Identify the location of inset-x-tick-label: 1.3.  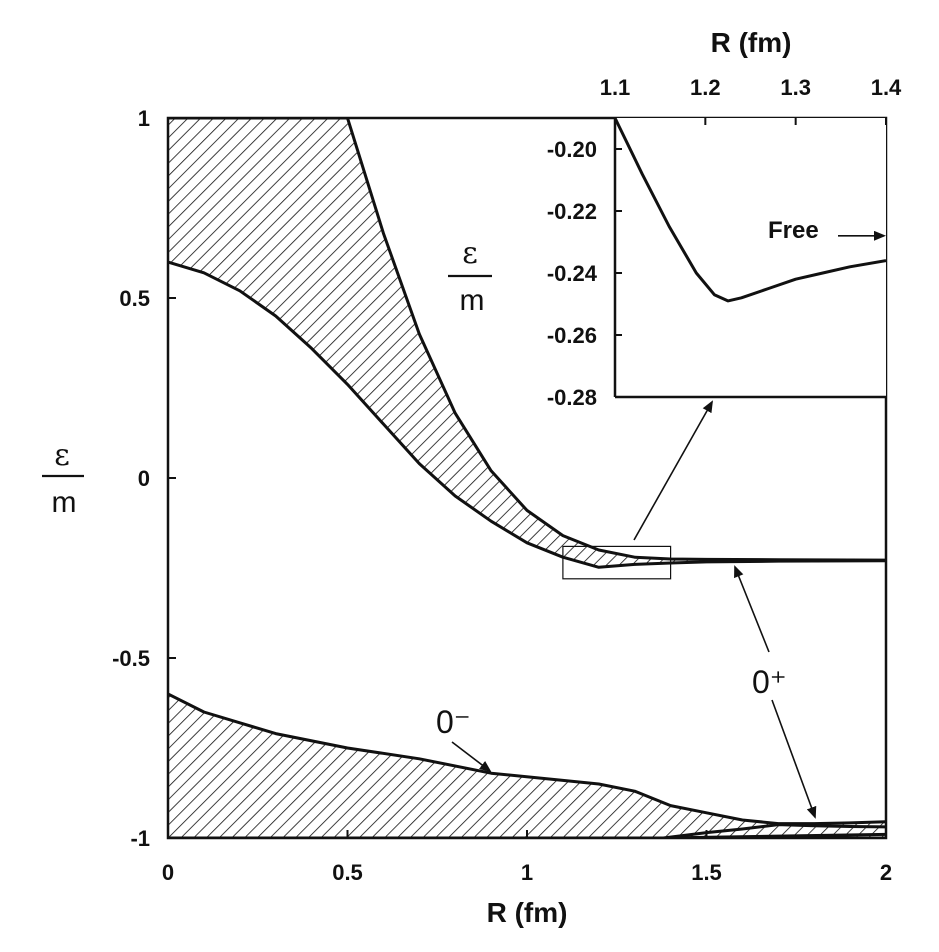
(795, 87).